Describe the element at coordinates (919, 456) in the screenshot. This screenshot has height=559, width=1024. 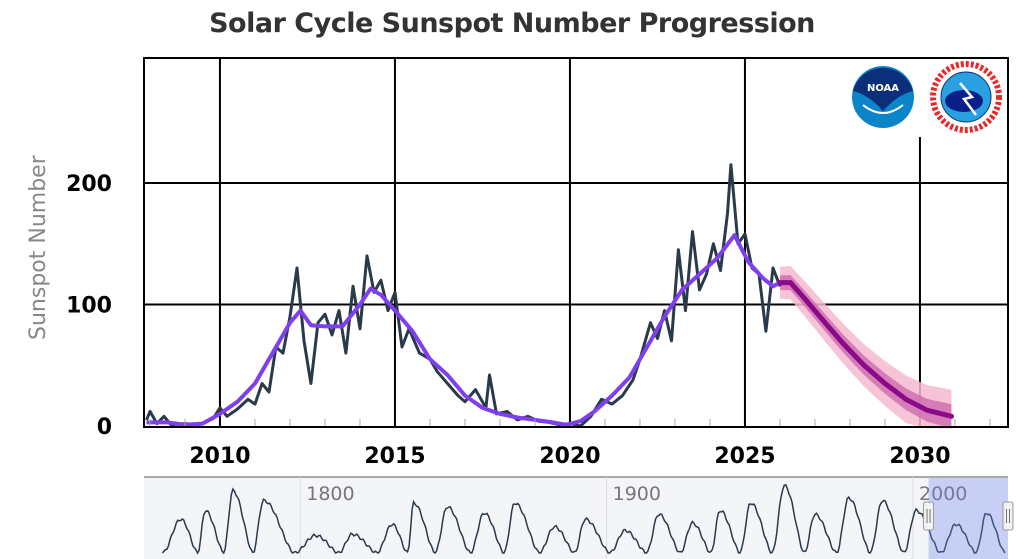
I see `x-tick-label: 2030` at that location.